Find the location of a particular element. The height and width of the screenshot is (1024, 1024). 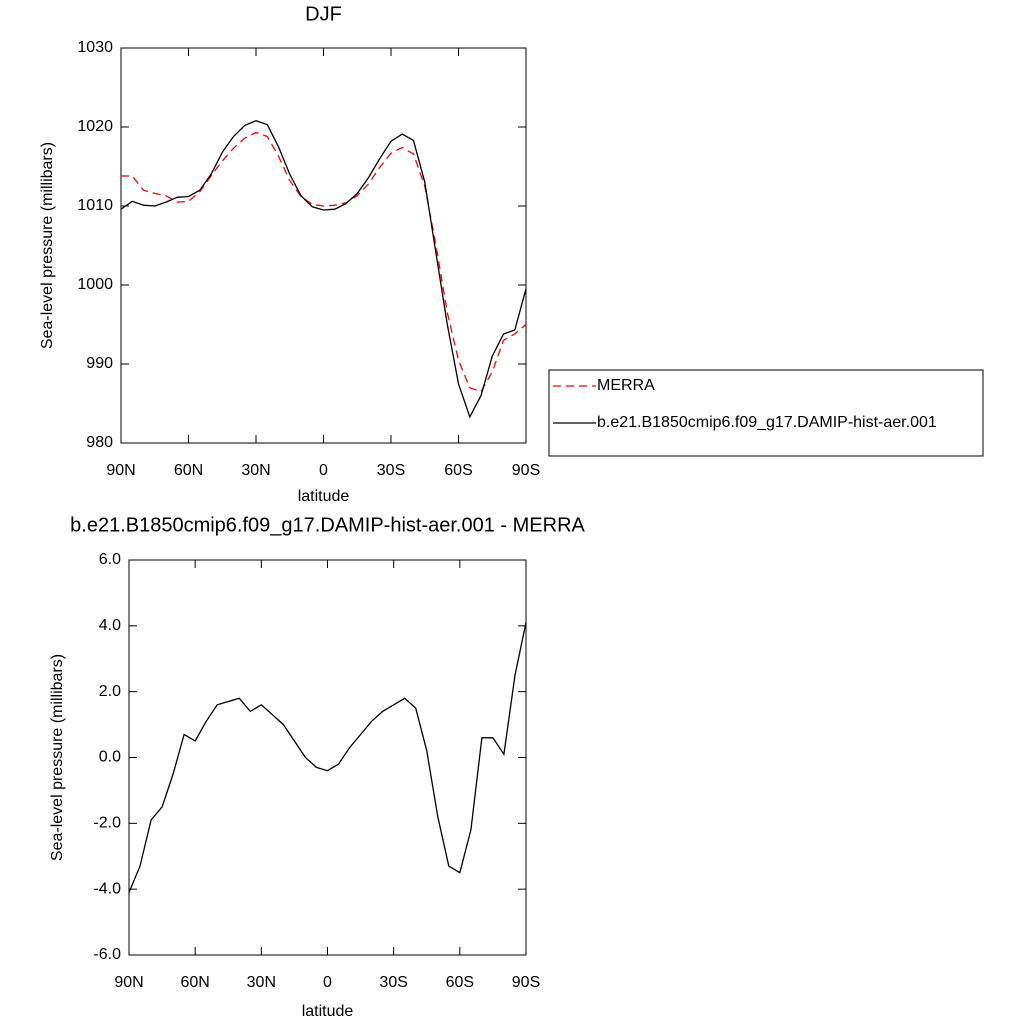

y-tick-label: 4.0 is located at coordinates (110, 625).